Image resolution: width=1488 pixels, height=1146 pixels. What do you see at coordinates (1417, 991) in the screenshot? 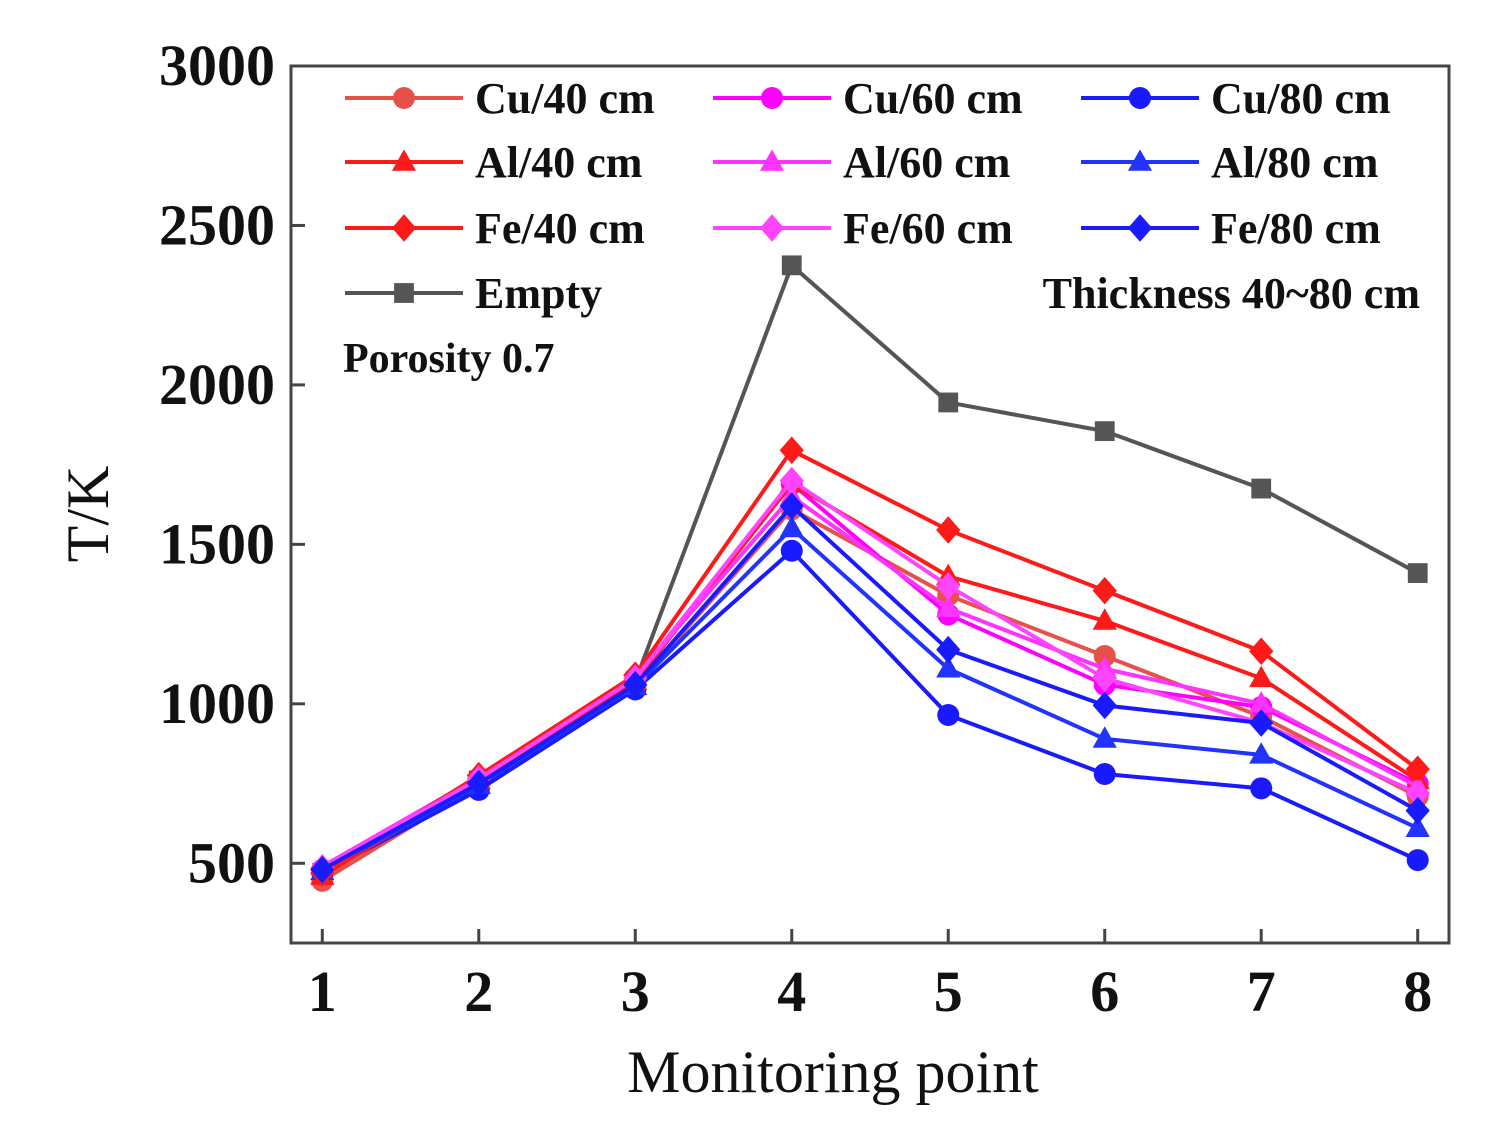
I see `x-tick-label: 8` at bounding box center [1417, 991].